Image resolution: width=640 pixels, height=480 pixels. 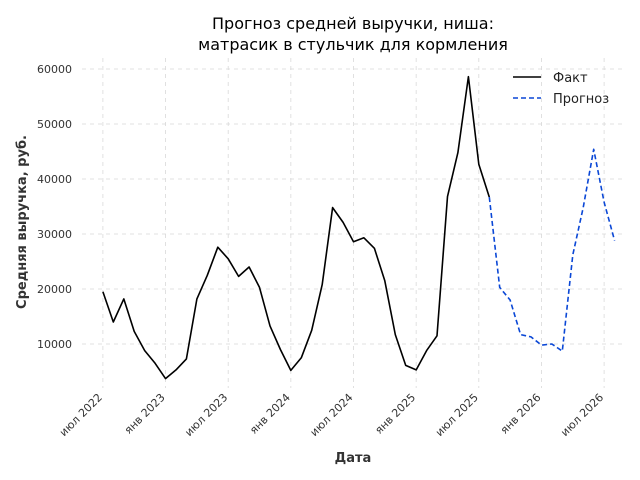 I want to click on y-tick-label: 10000, so click(x=54, y=344).